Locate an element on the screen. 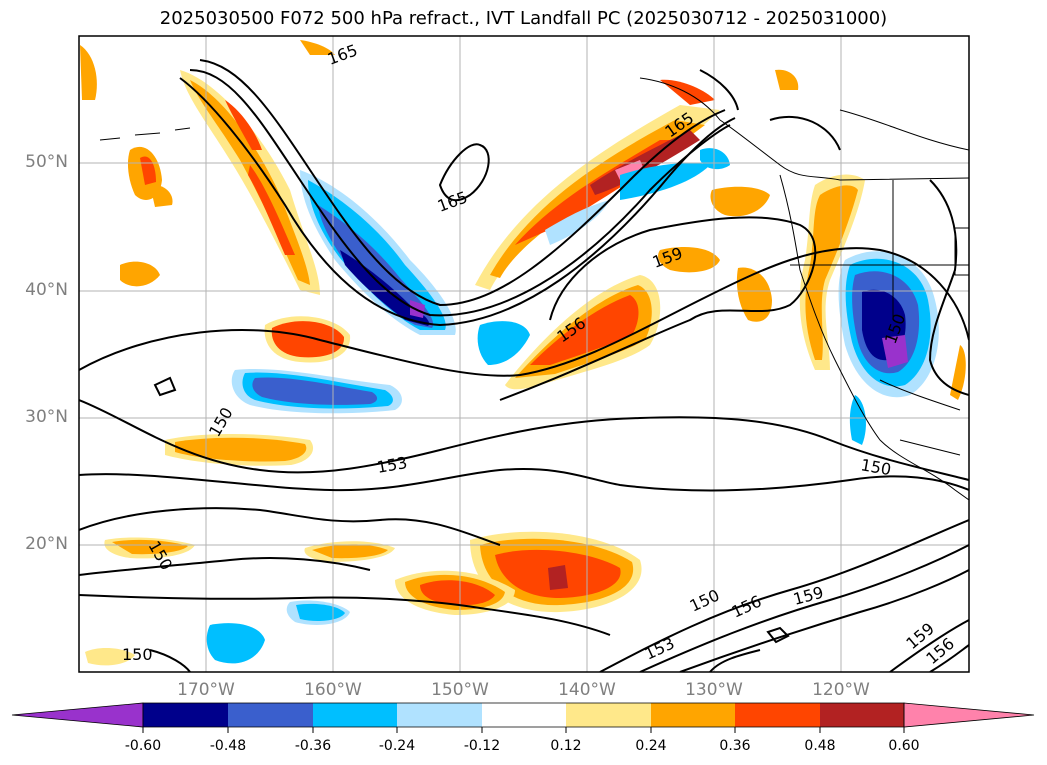 The width and height of the screenshot is (1047, 765). lat-label: 20°N is located at coordinates (46, 544).